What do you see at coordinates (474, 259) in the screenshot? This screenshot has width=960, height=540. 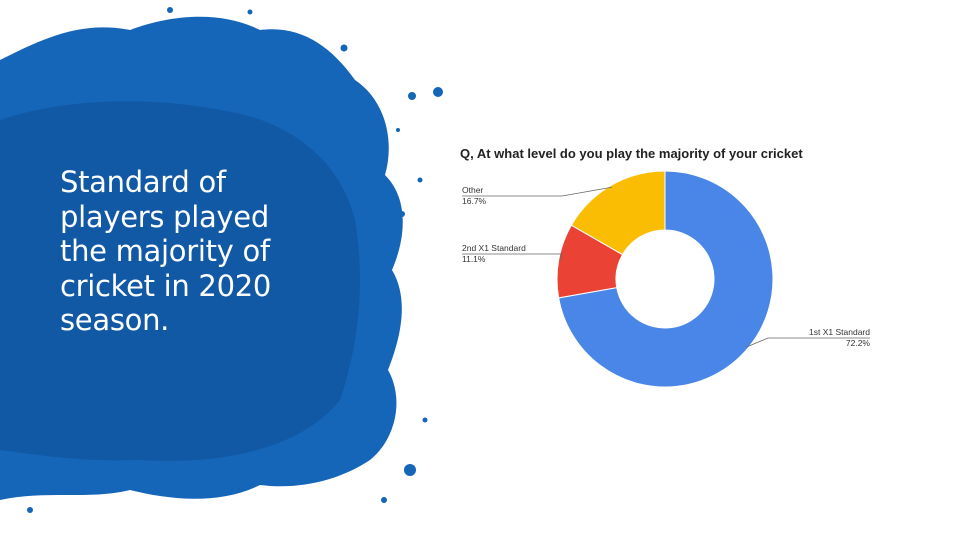 I see `slice-value-2nd-x1-standard: 11.1%` at bounding box center [474, 259].